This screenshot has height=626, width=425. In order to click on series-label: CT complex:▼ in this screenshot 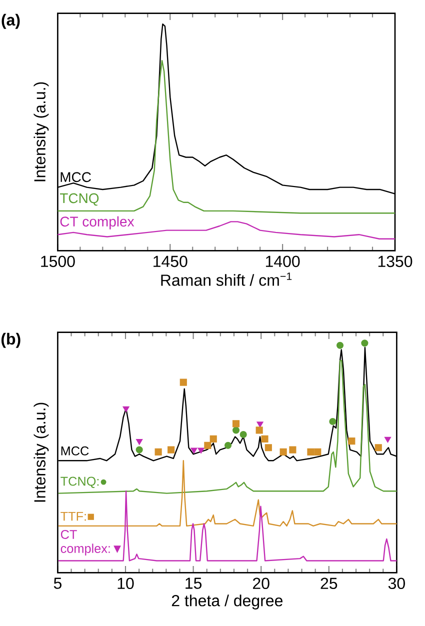, I will do `click(90, 543)`.